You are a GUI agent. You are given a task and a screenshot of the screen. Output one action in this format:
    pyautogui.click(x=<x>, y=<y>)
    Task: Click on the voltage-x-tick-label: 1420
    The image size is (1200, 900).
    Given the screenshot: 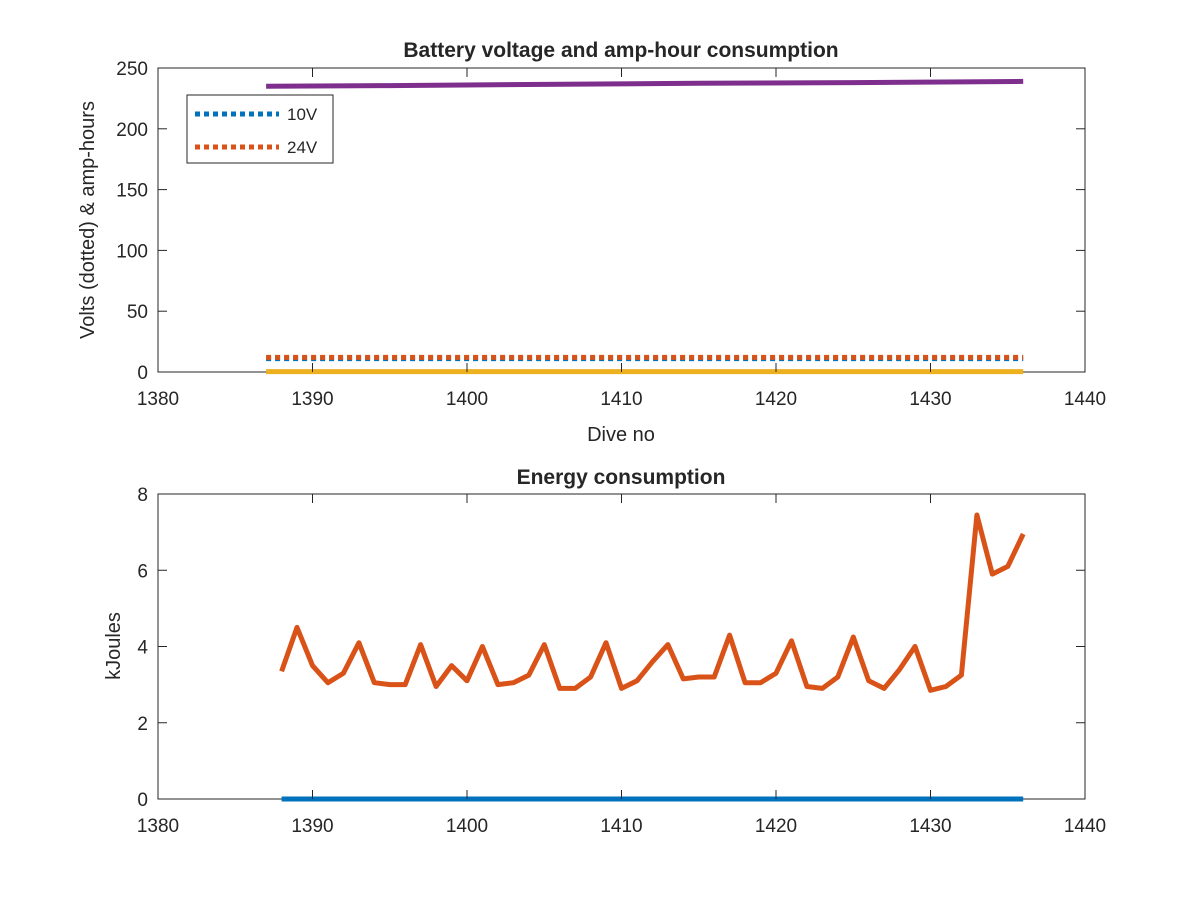 What is the action you would take?
    pyautogui.click(x=776, y=399)
    